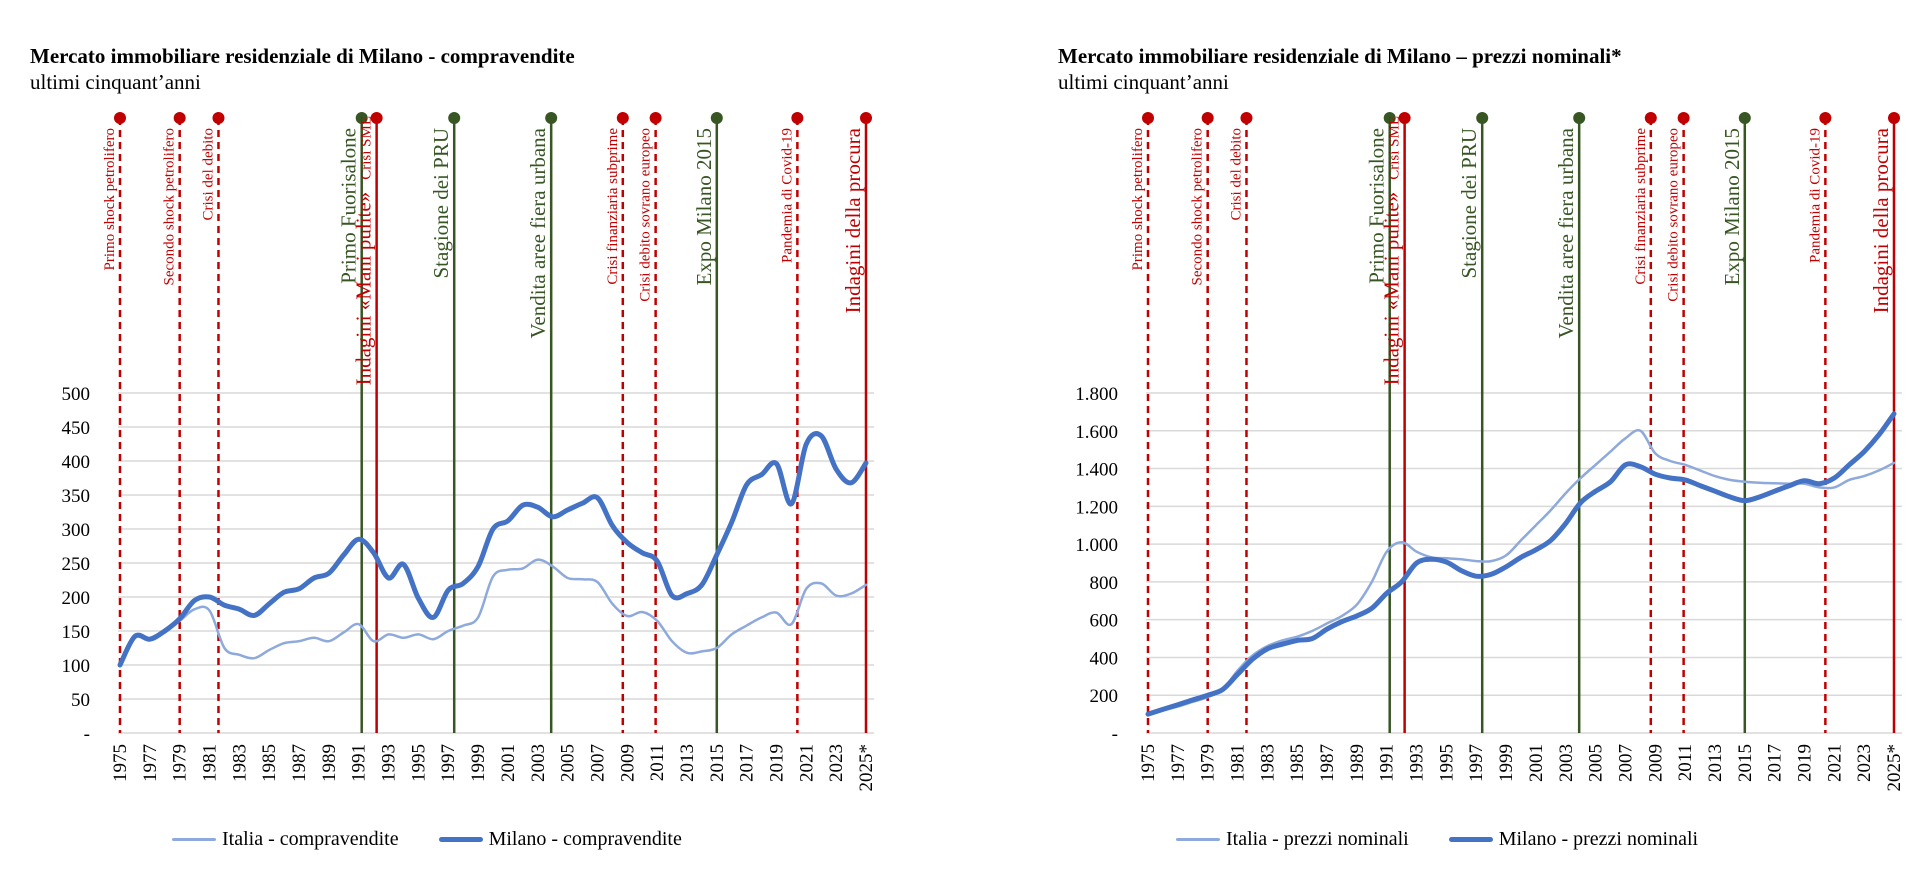 This screenshot has width=1920, height=895. I want to click on y-tick-label: 100, so click(76, 666).